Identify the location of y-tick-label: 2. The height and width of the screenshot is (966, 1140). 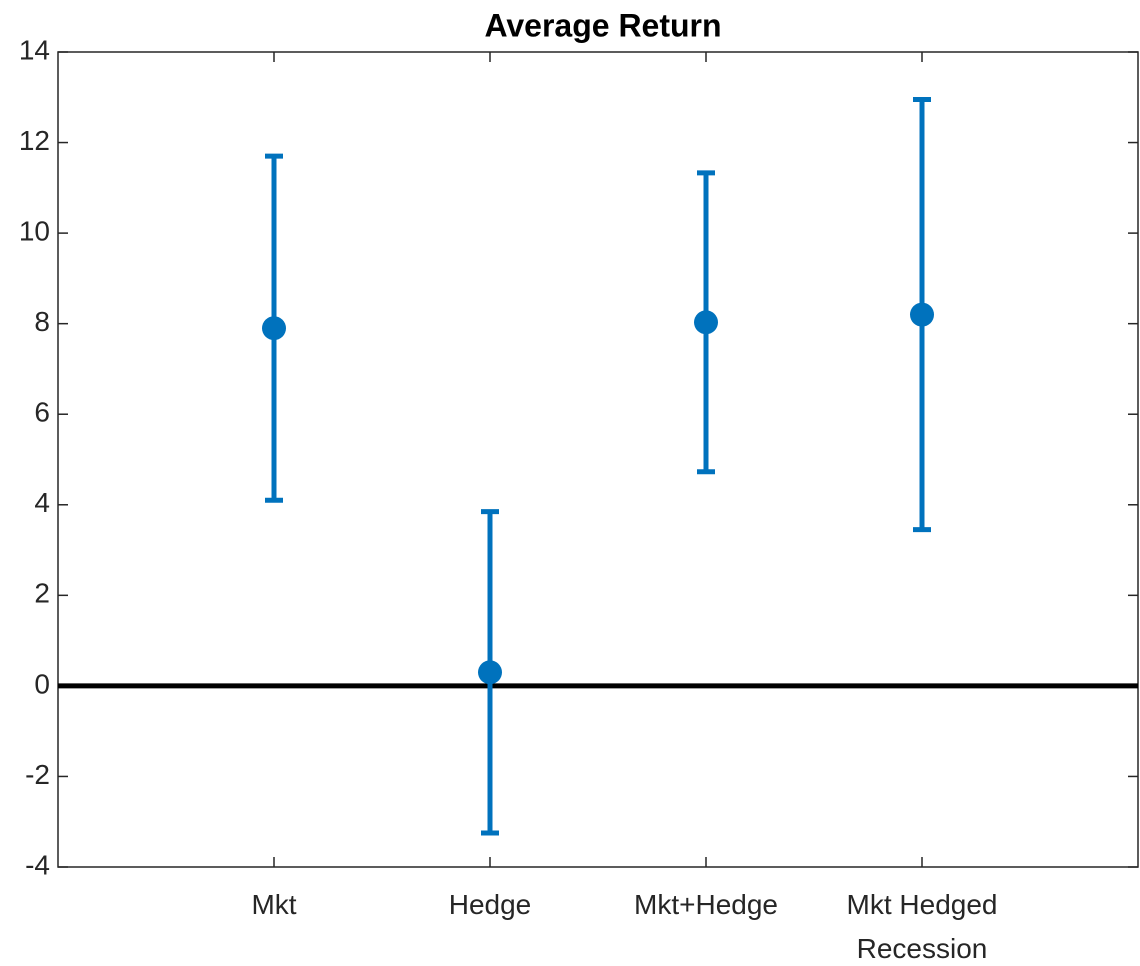
(42, 593).